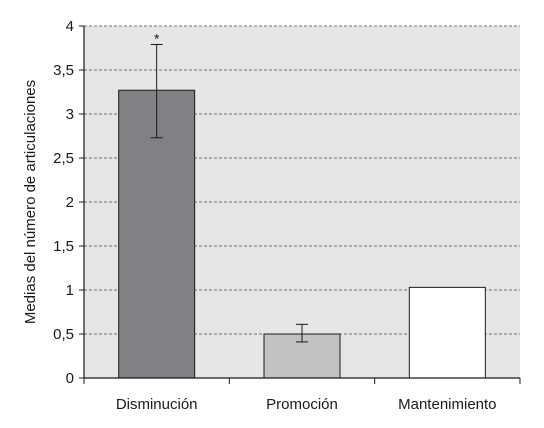 This screenshot has width=544, height=428. Describe the element at coordinates (447, 404) in the screenshot. I see `x-category-label: Mantenimiento` at that location.